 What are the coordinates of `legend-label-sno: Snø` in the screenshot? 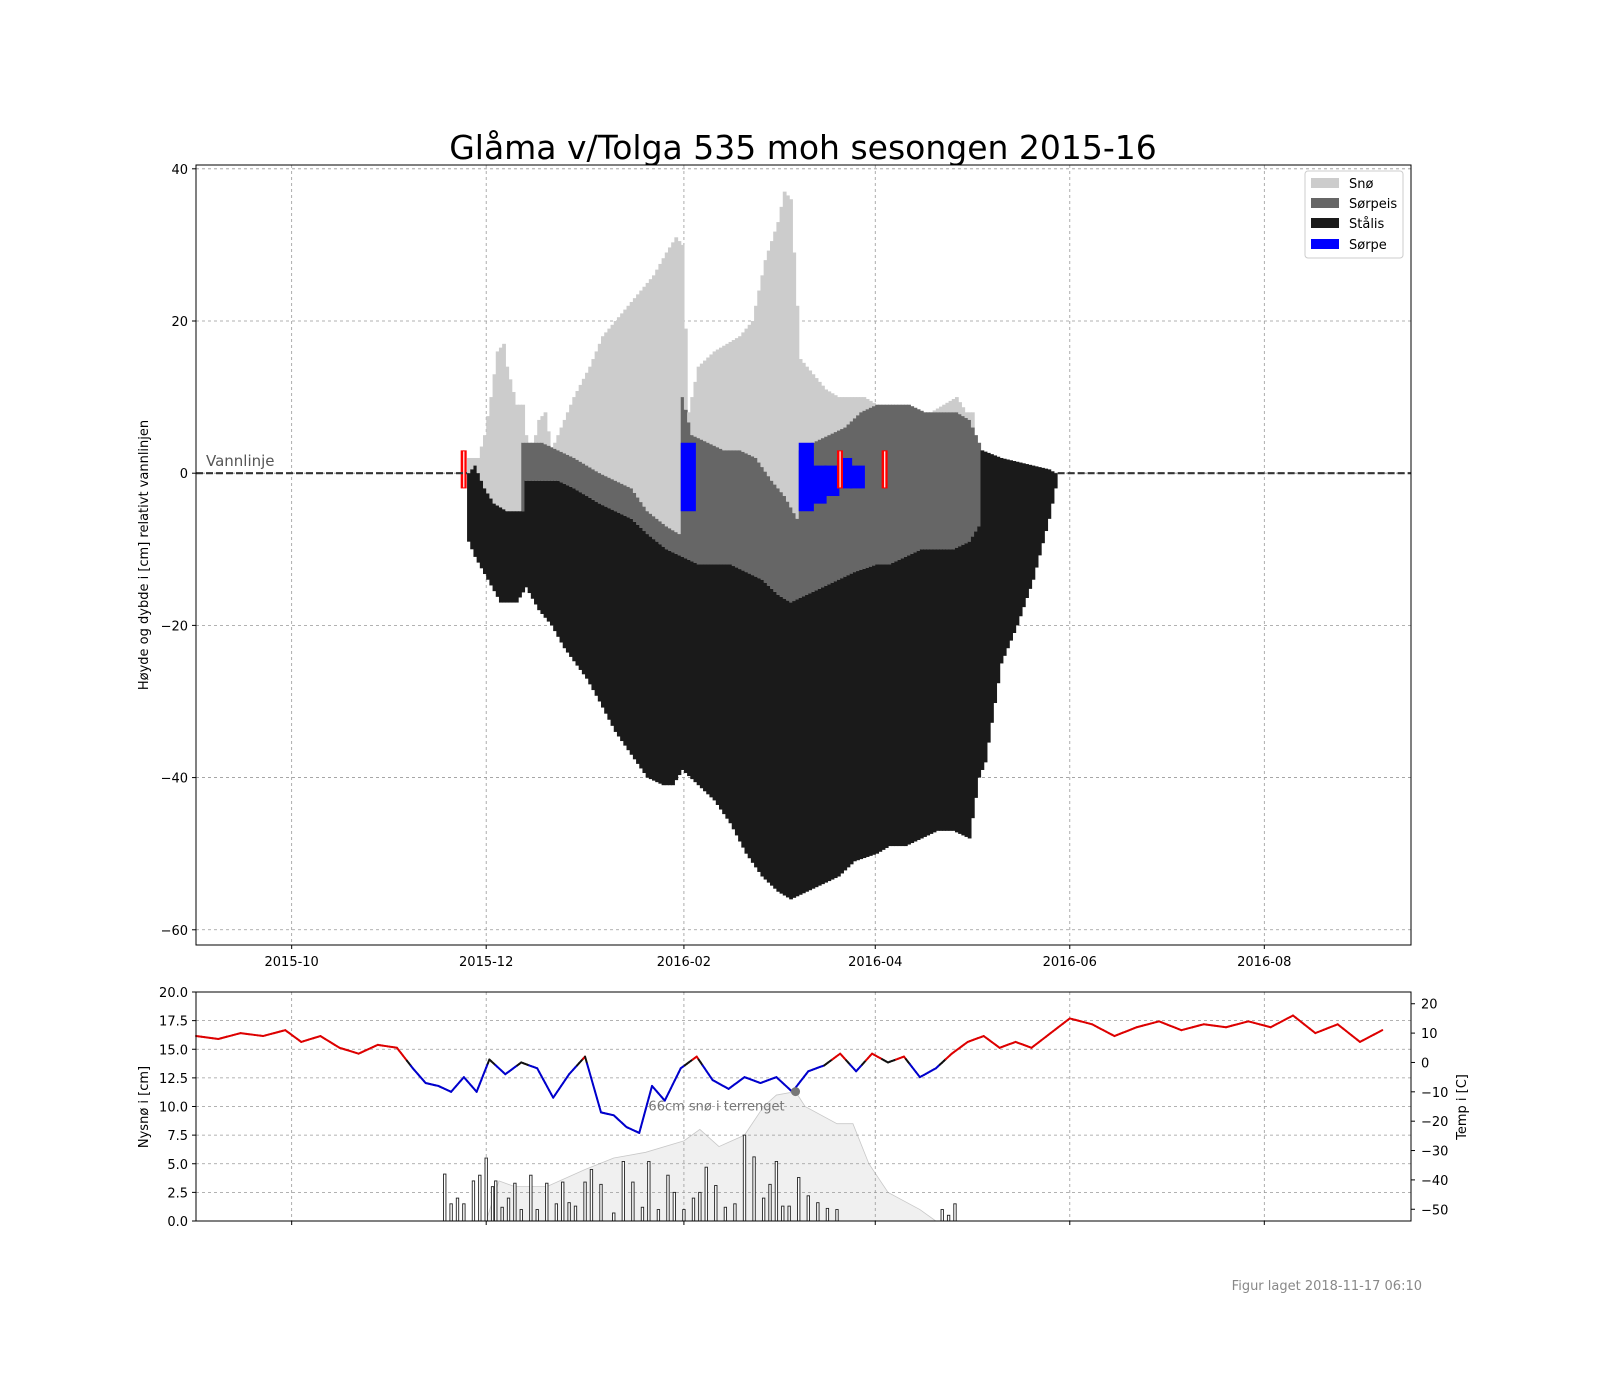 It's located at (1361, 184).